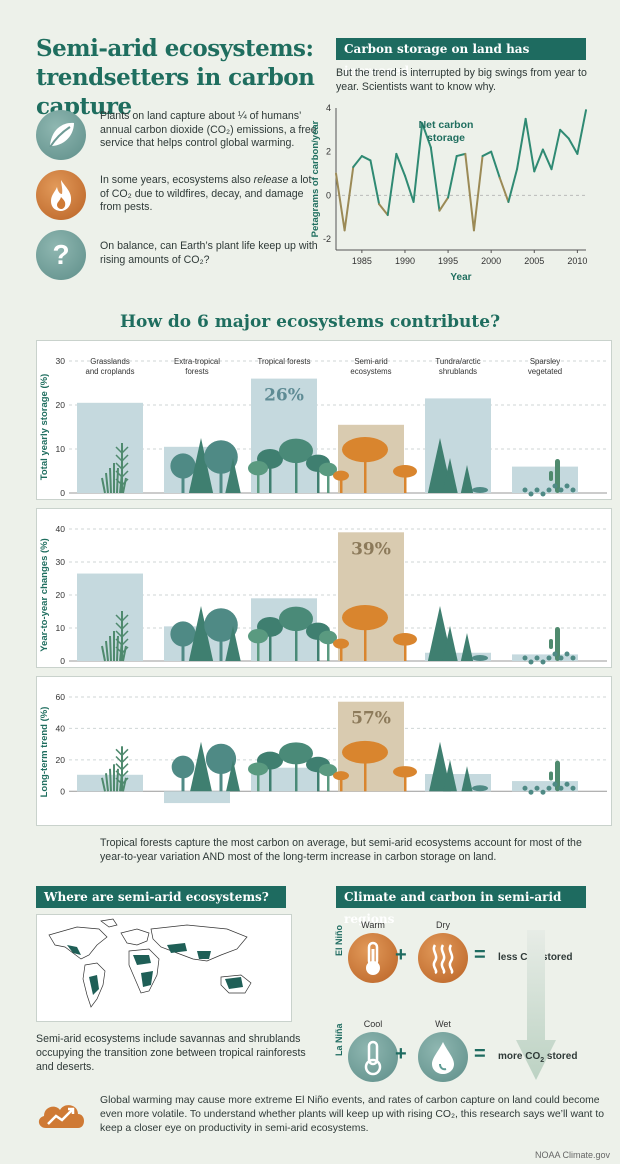 The height and width of the screenshot is (1164, 620). Describe the element at coordinates (328, 152) in the screenshot. I see `y-tick-label: 2` at that location.